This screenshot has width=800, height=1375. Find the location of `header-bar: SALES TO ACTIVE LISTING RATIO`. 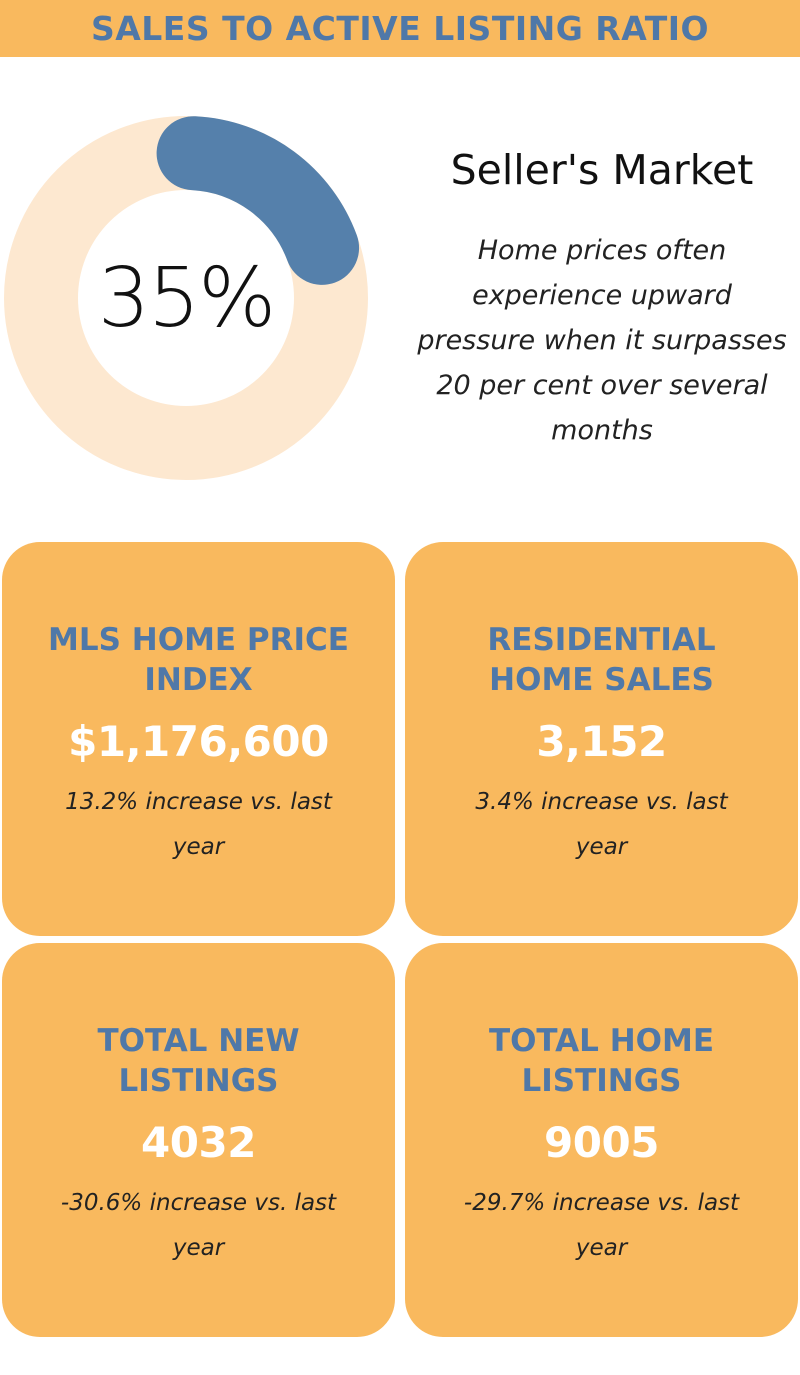

header-bar: SALES TO ACTIVE LISTING RATIO is located at coordinates (400, 28).